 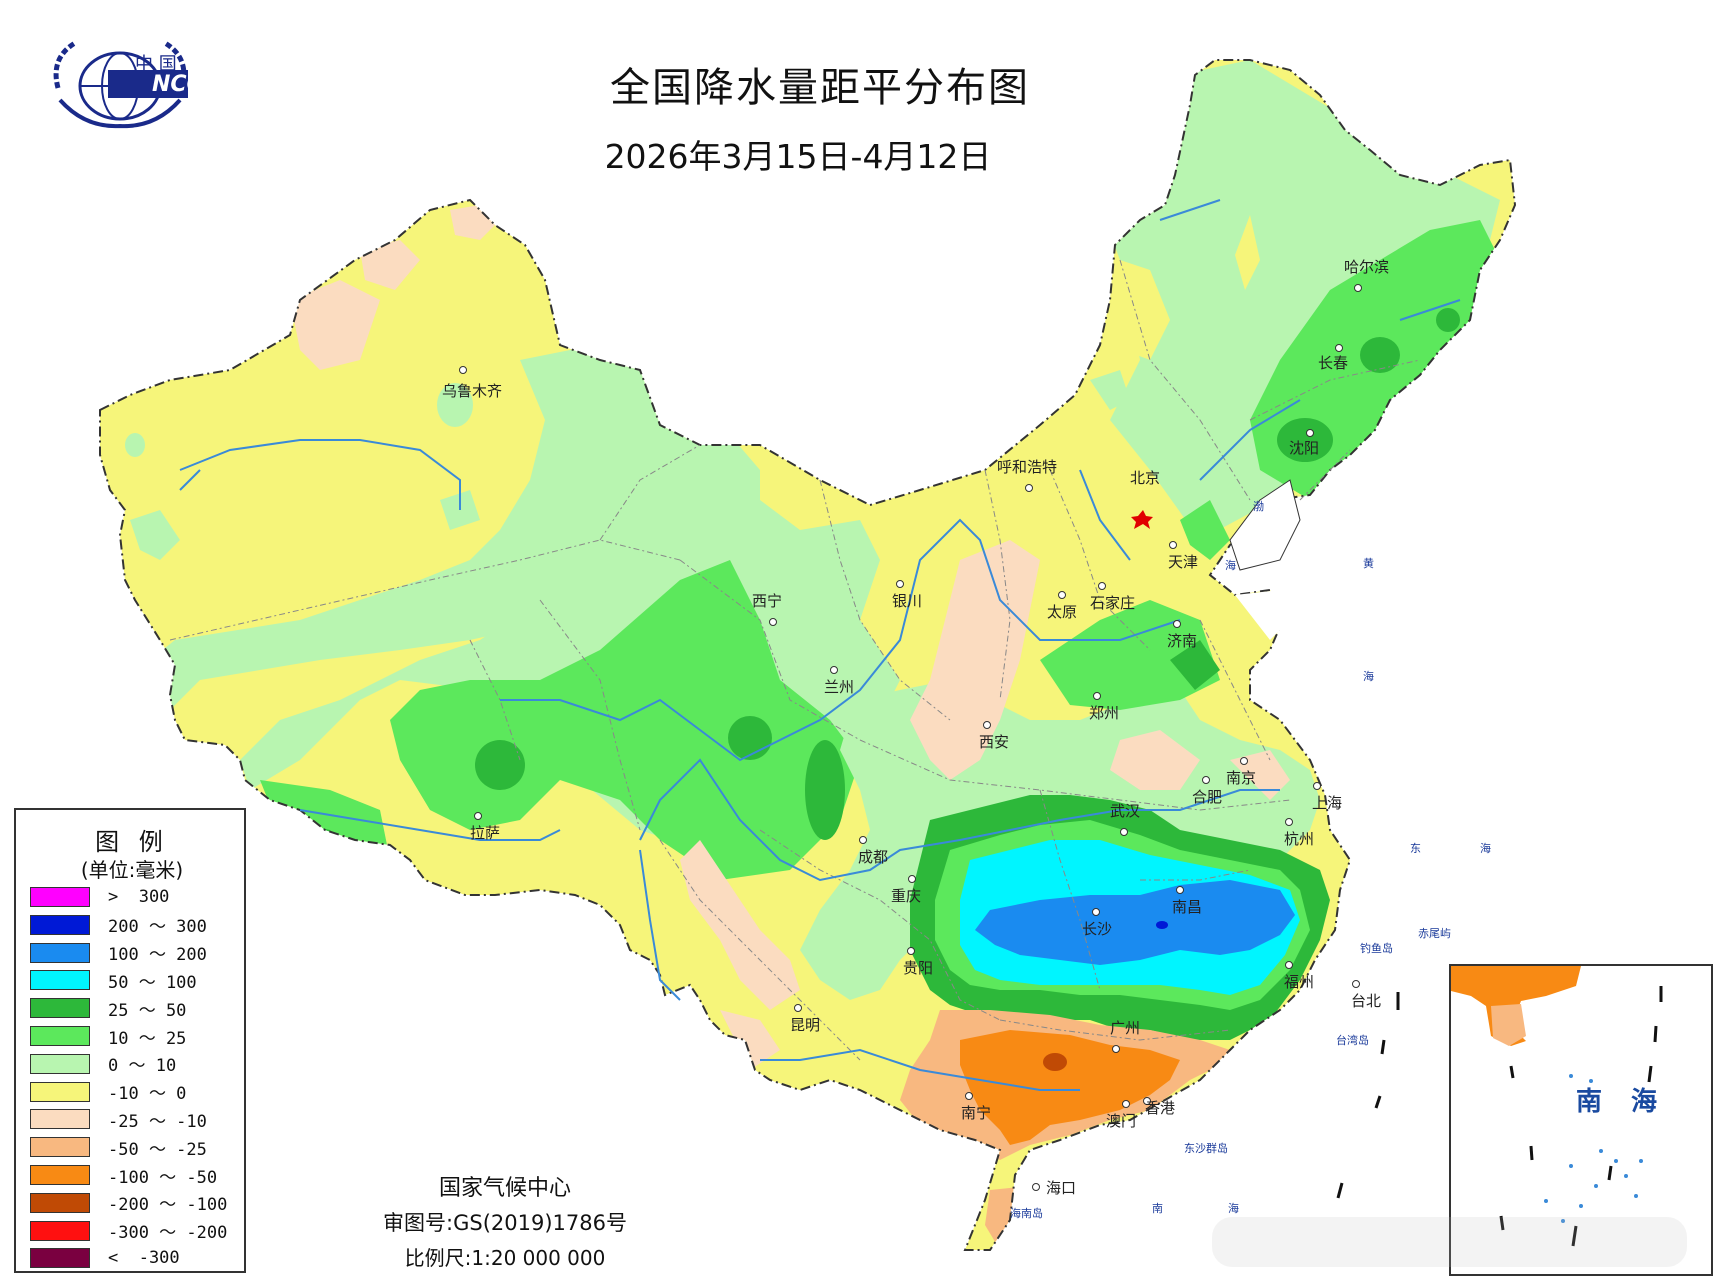 What do you see at coordinates (1299, 982) in the screenshot?
I see `city-label: 福州` at bounding box center [1299, 982].